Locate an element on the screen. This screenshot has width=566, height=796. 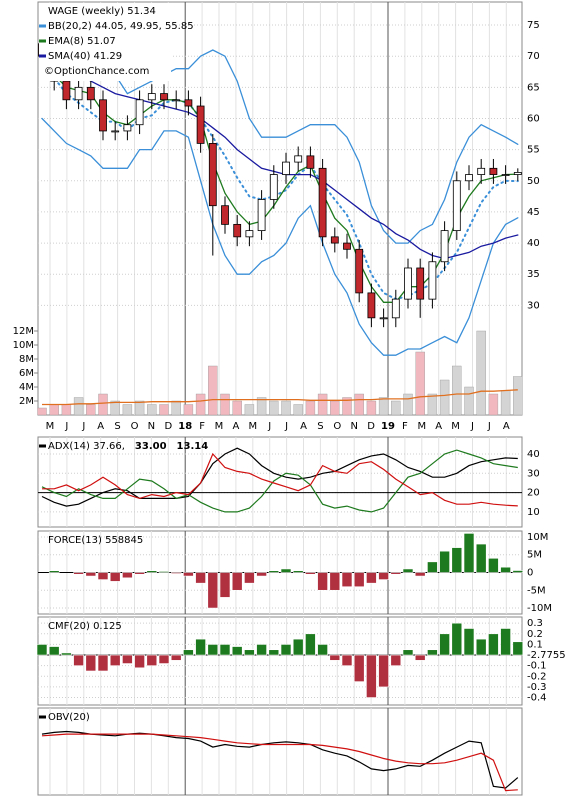
y-tick-label: 65 is located at coordinates (533, 87).